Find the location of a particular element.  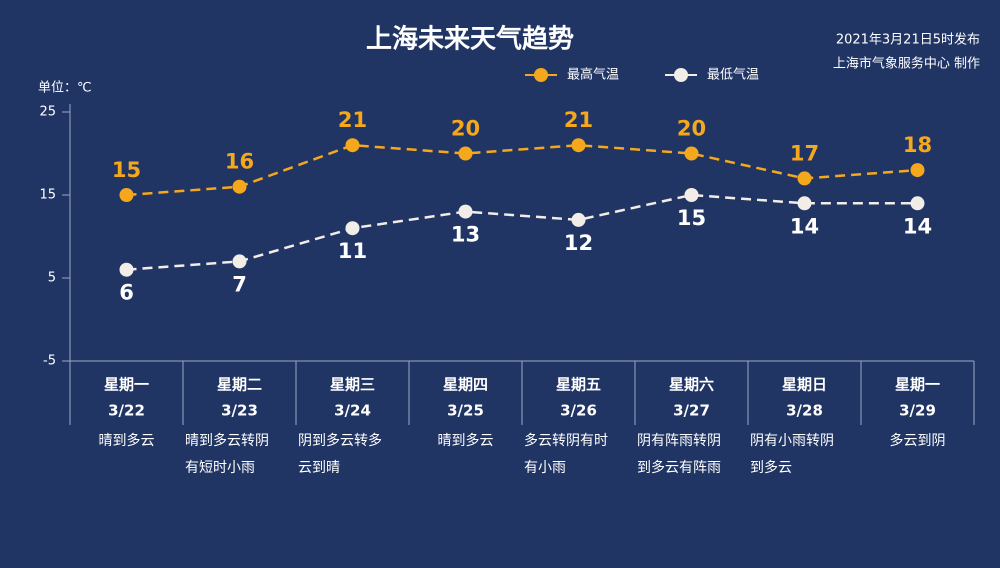

x-tick-label: 星期六 is located at coordinates (691, 385).